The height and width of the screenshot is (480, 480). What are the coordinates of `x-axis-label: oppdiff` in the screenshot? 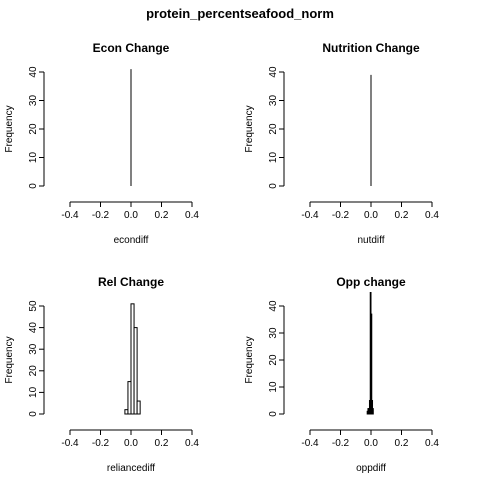 It's located at (371, 468).